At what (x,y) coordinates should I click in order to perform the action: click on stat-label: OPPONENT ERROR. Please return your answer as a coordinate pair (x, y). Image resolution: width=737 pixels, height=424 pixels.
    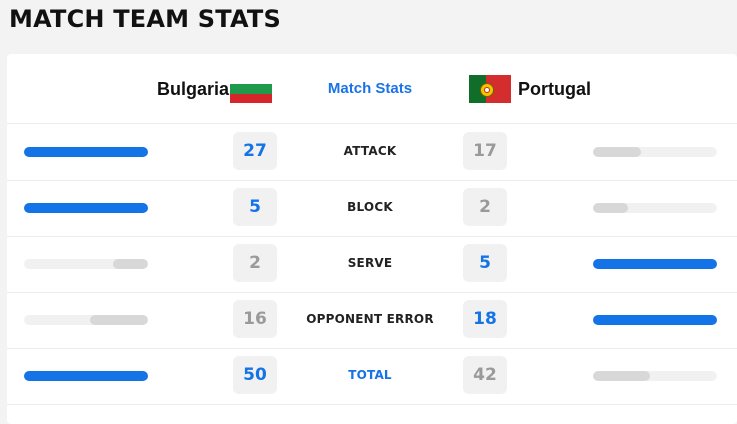
    Looking at the image, I should click on (370, 319).